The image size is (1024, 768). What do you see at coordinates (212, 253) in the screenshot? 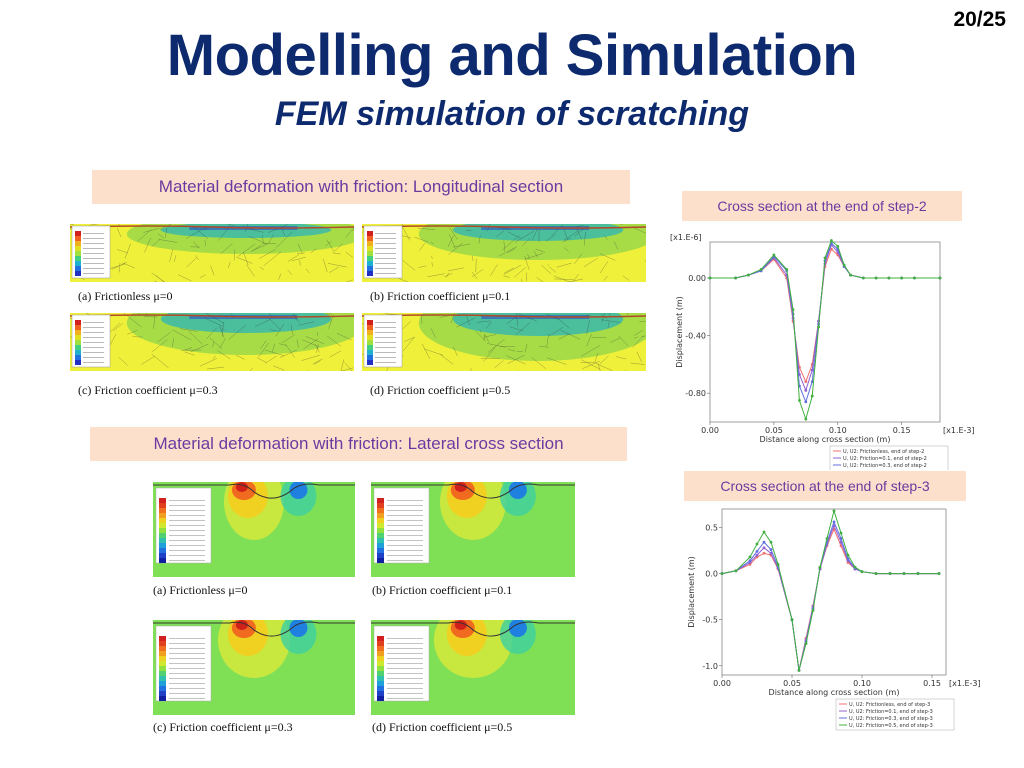
I see `mesh-panel-a` at bounding box center [212, 253].